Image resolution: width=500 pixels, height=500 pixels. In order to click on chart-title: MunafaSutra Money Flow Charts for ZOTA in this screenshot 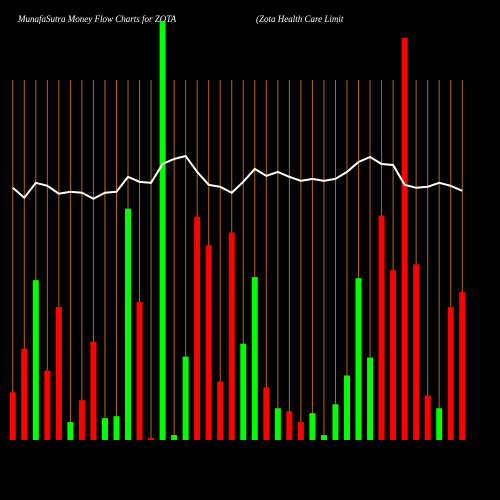, I will do `click(97, 19)`.